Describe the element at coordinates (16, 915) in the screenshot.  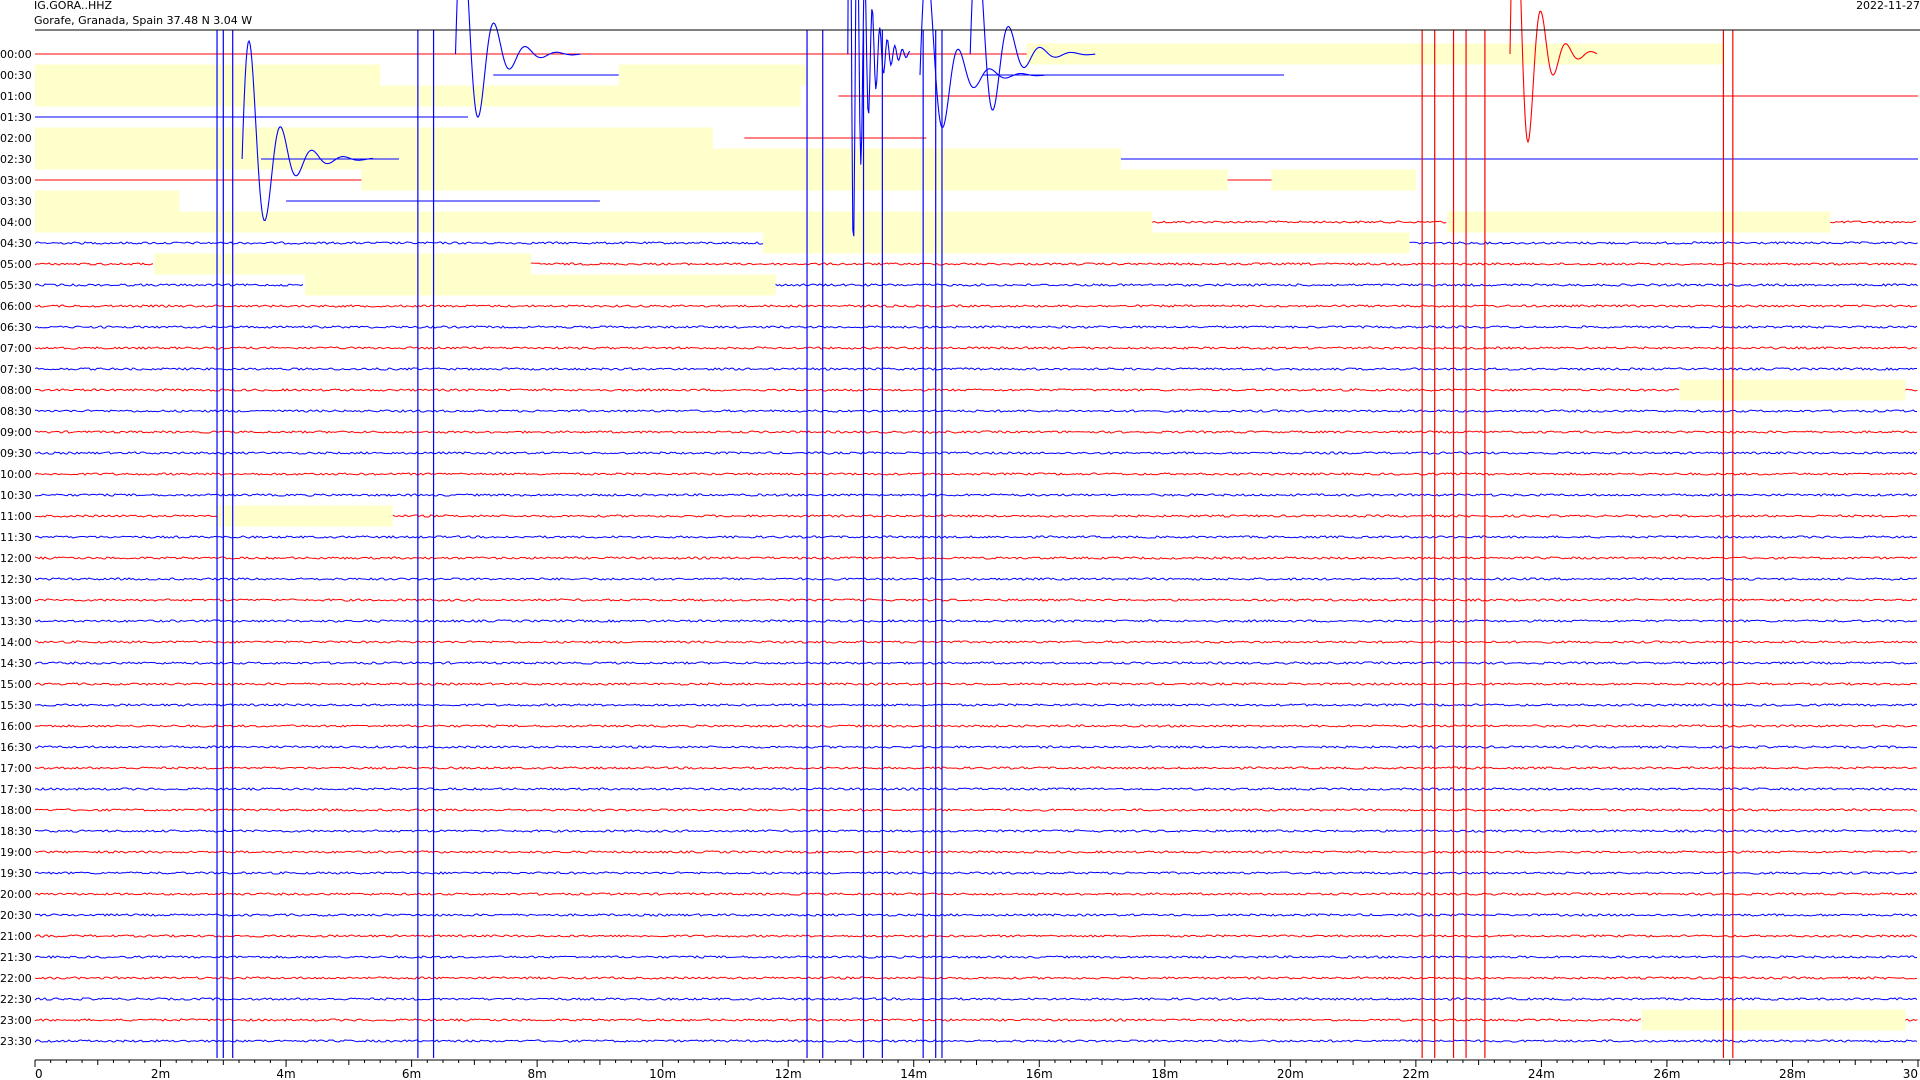
I see `row-label-2030: 20:30` at that location.